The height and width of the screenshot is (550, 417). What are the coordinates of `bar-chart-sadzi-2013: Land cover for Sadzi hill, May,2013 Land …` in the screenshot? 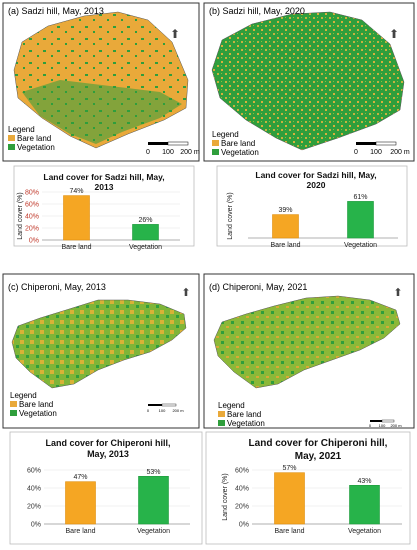 It's located at (98, 211).